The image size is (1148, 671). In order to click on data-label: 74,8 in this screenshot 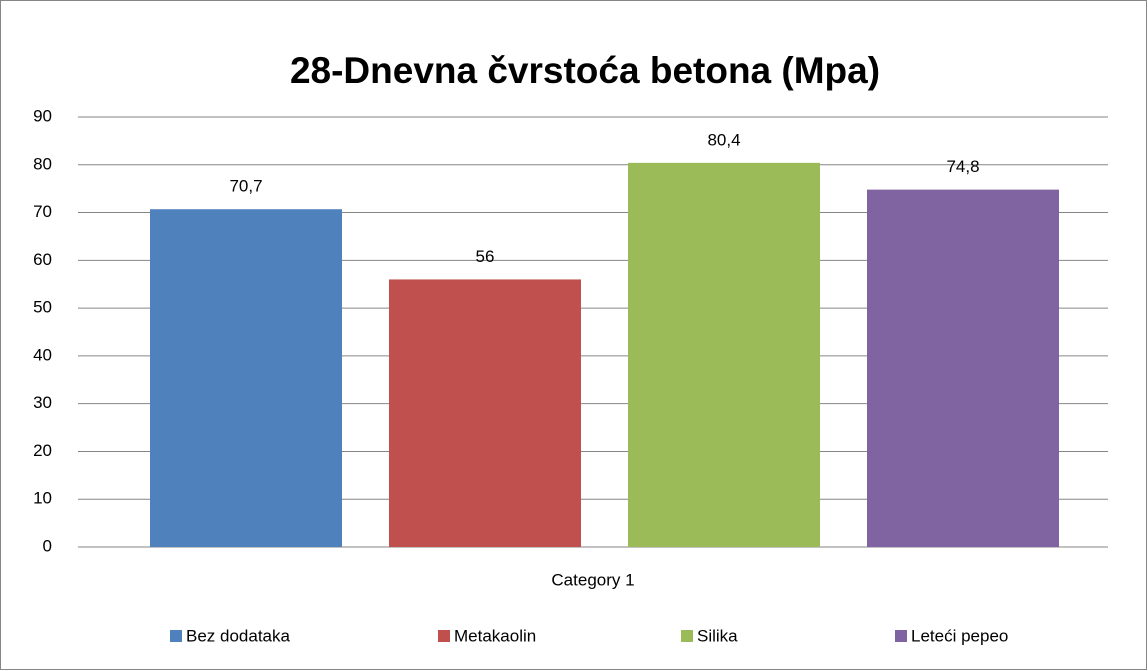, I will do `click(962, 166)`.